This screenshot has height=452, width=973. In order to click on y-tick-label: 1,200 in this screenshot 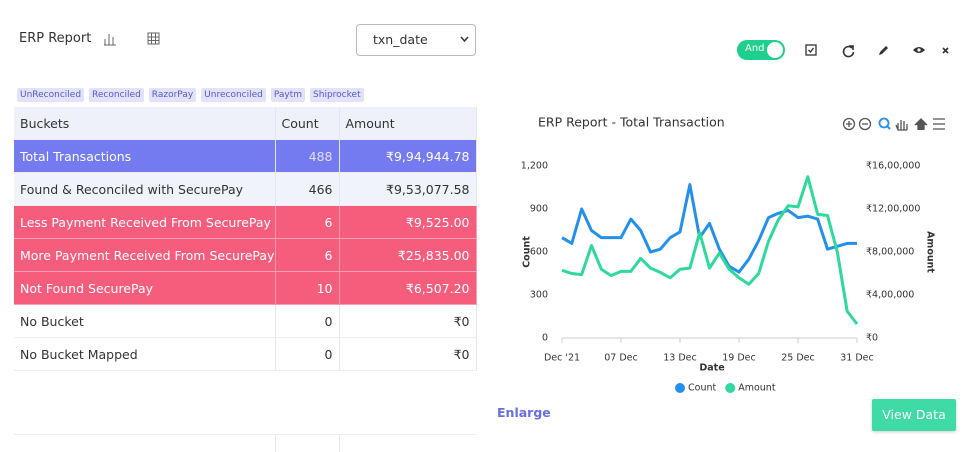, I will do `click(534, 166)`.